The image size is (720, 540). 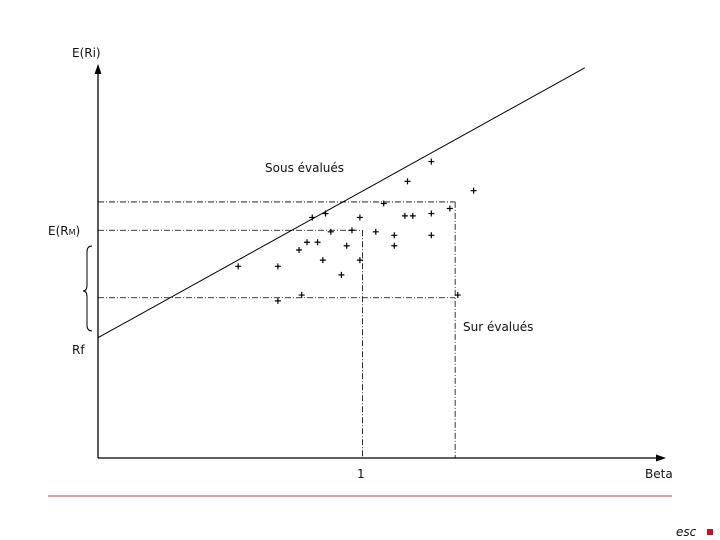 I want to click on x-axis-arrow, so click(x=661, y=458).